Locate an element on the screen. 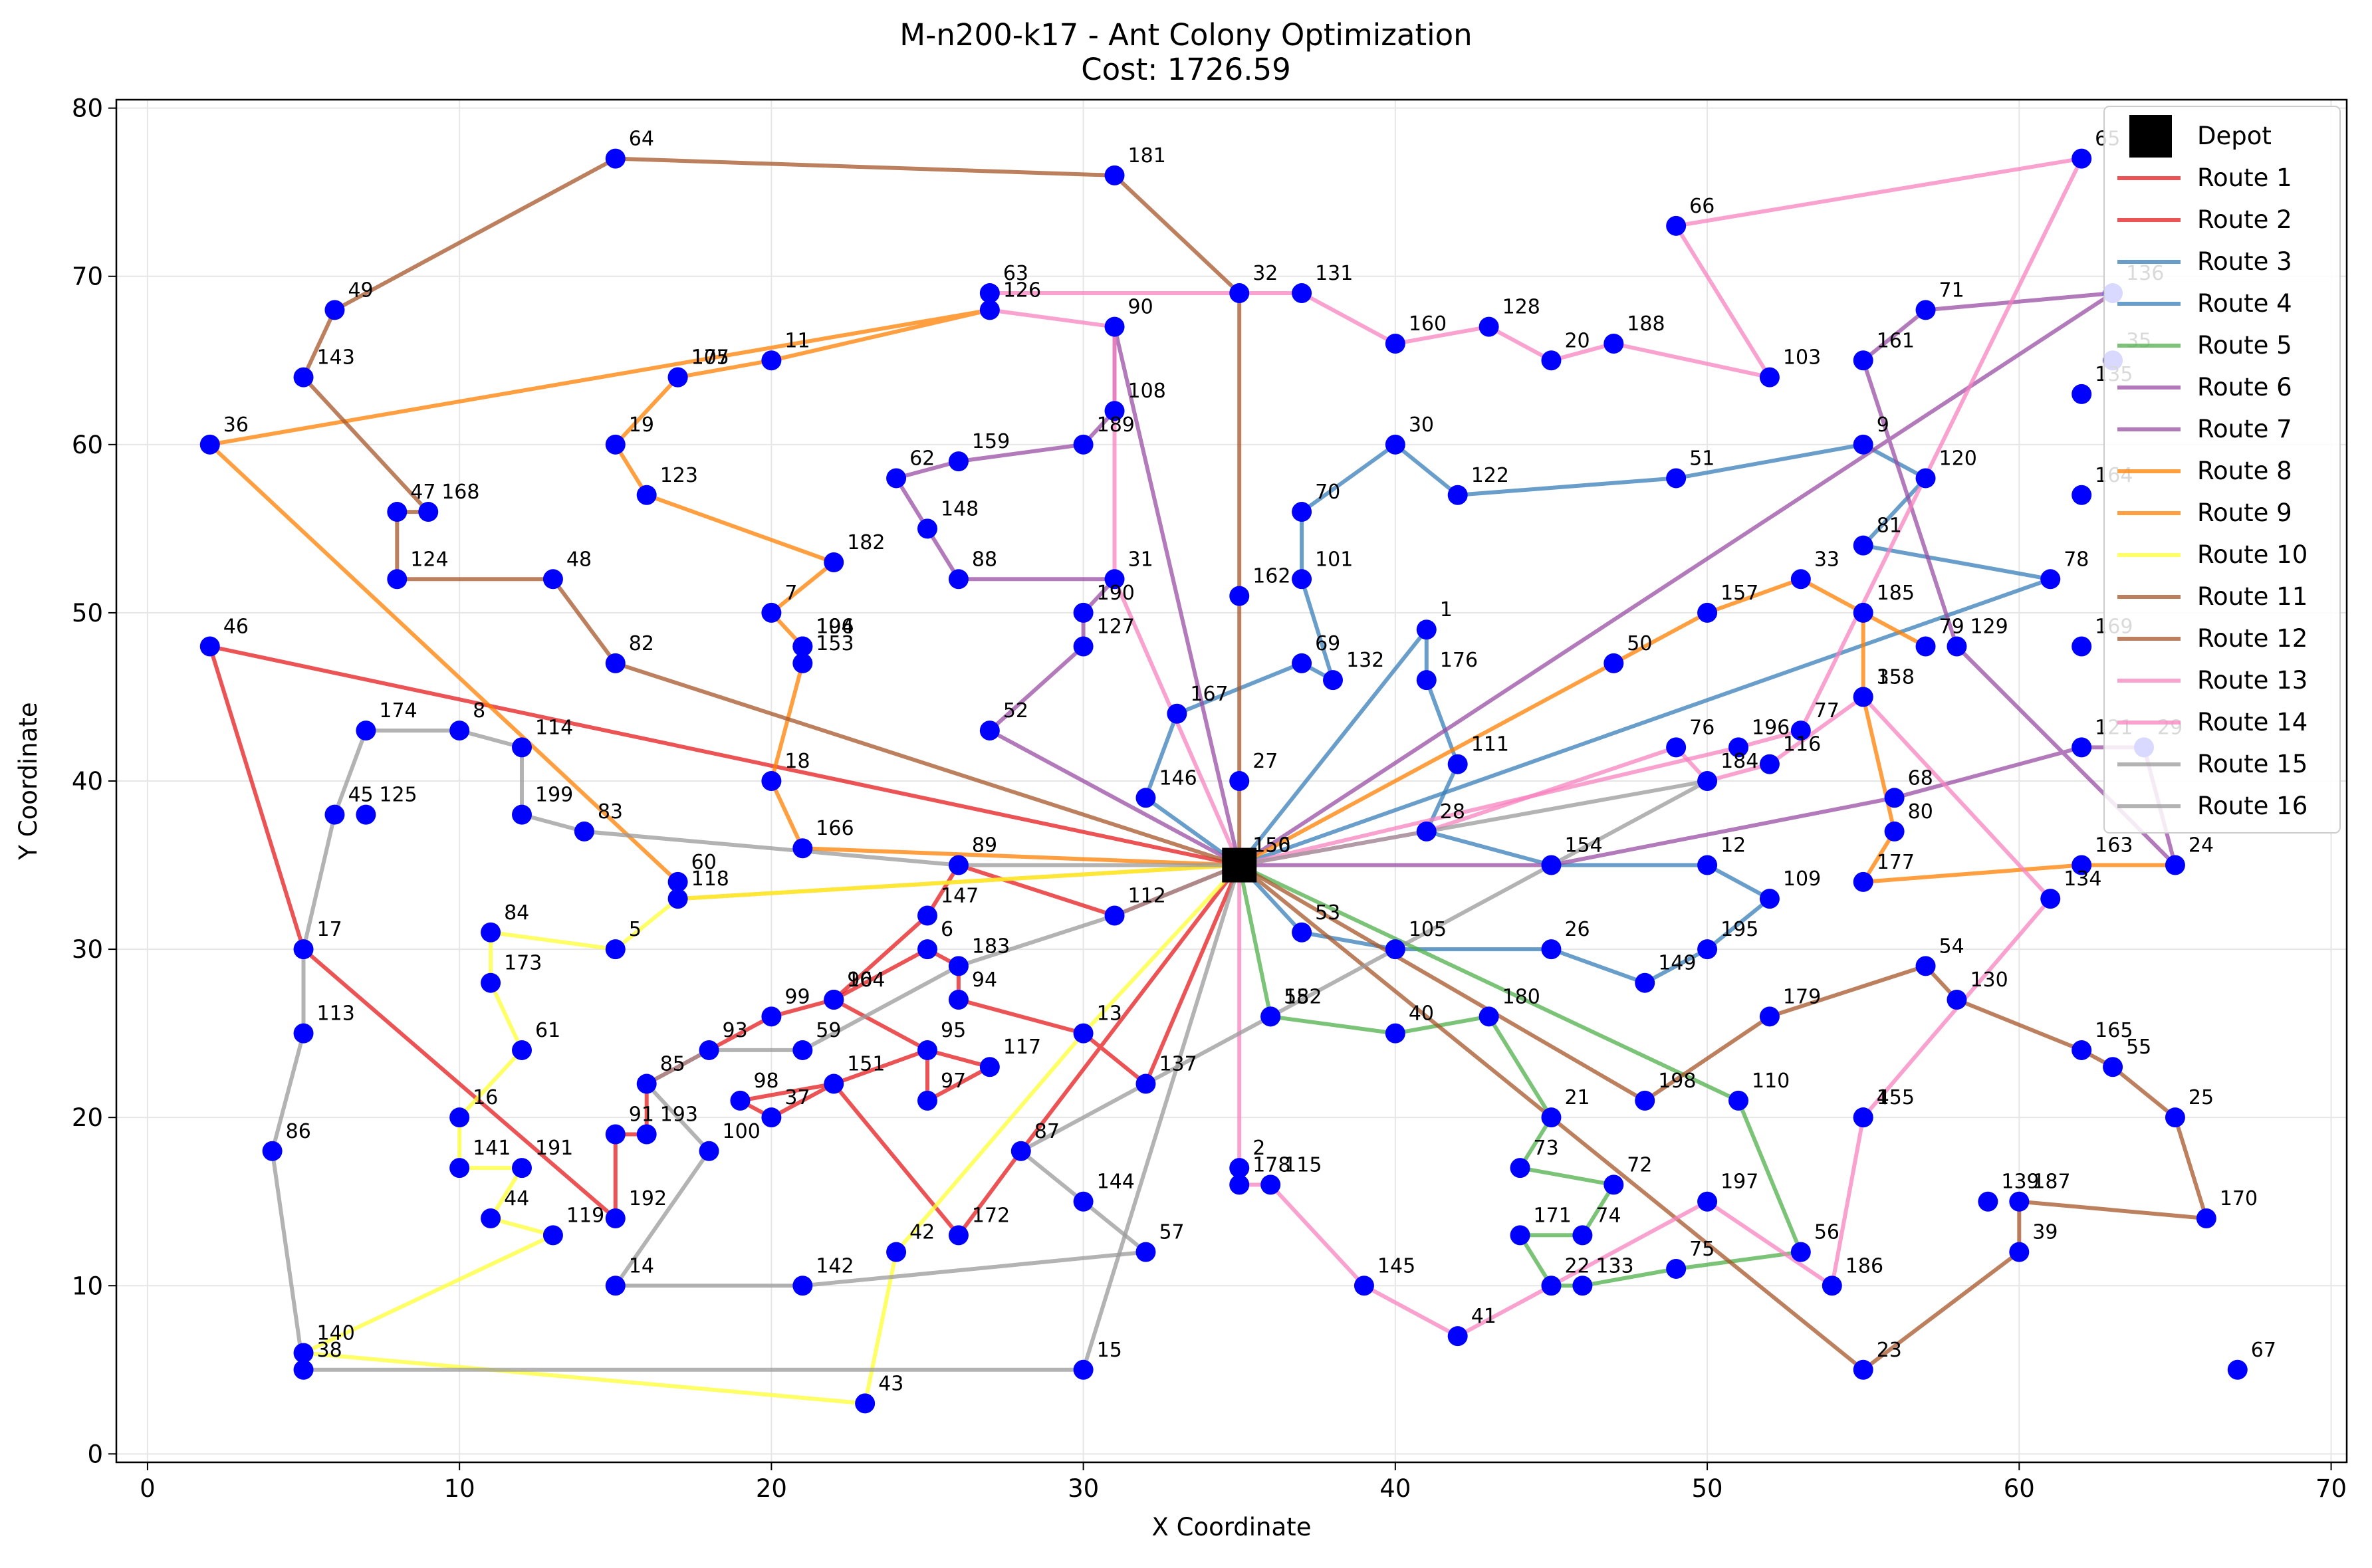 The image size is (2372, 1568). node-label: 153 is located at coordinates (835, 643).